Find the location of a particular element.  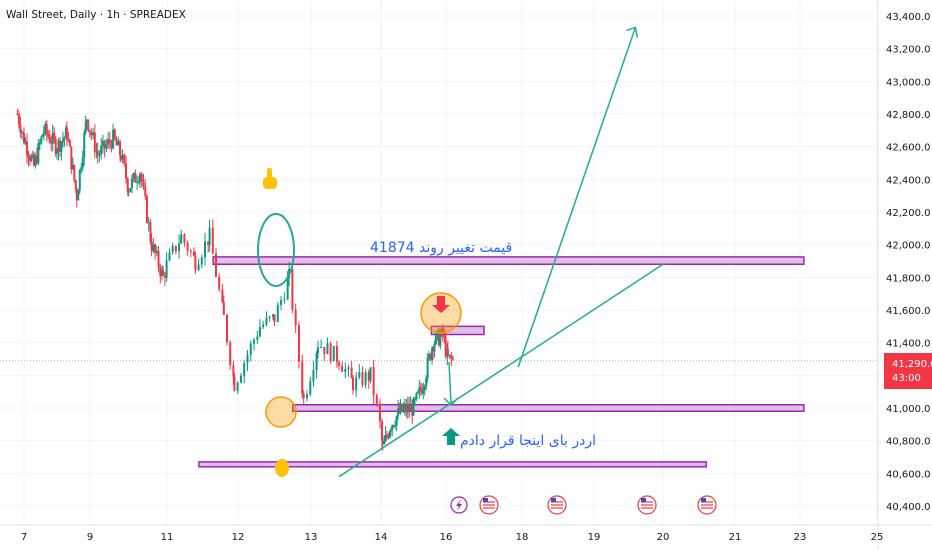

entry-arrow is located at coordinates (451, 384).